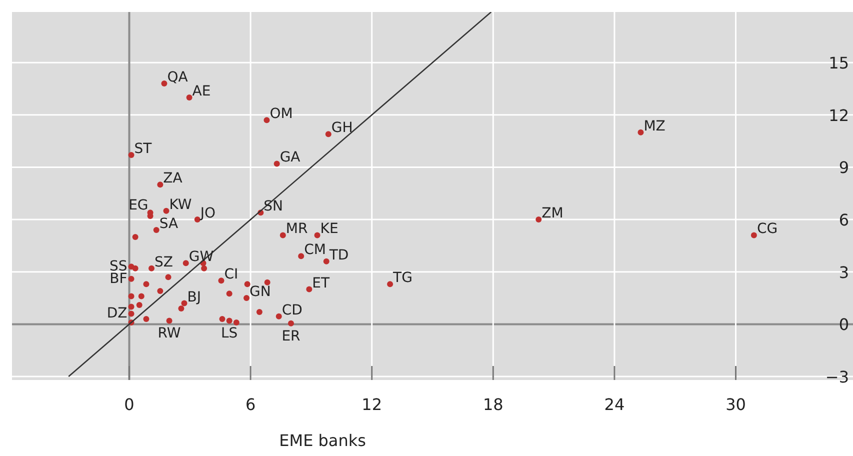 This screenshot has width=853, height=456. What do you see at coordinates (372, 404) in the screenshot?
I see `x-tick-label: 12` at bounding box center [372, 404].